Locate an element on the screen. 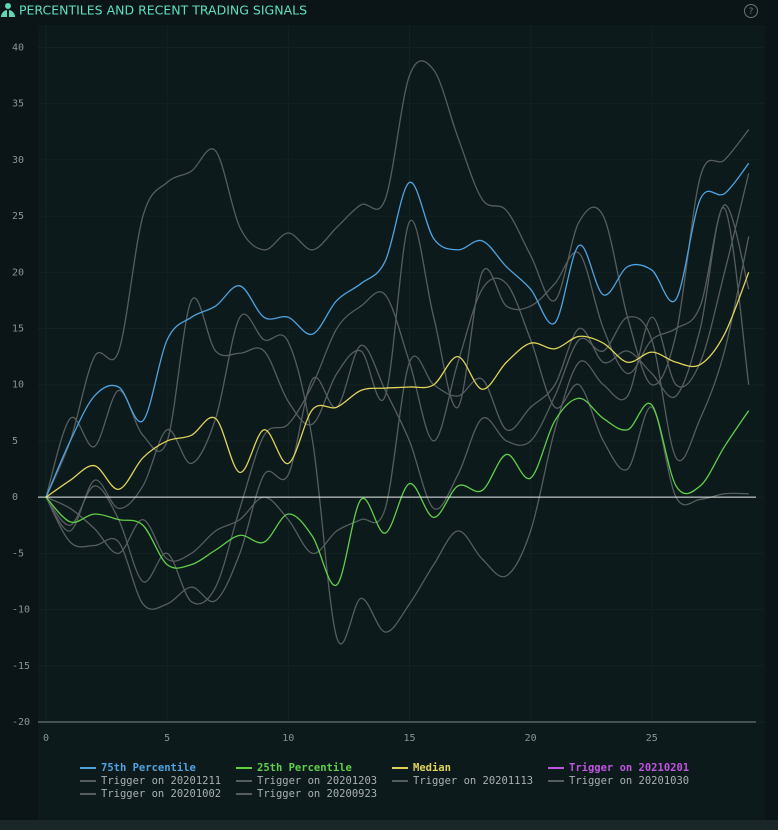 The width and height of the screenshot is (778, 830). legend-label: Trigger on 20201113 is located at coordinates (473, 781).